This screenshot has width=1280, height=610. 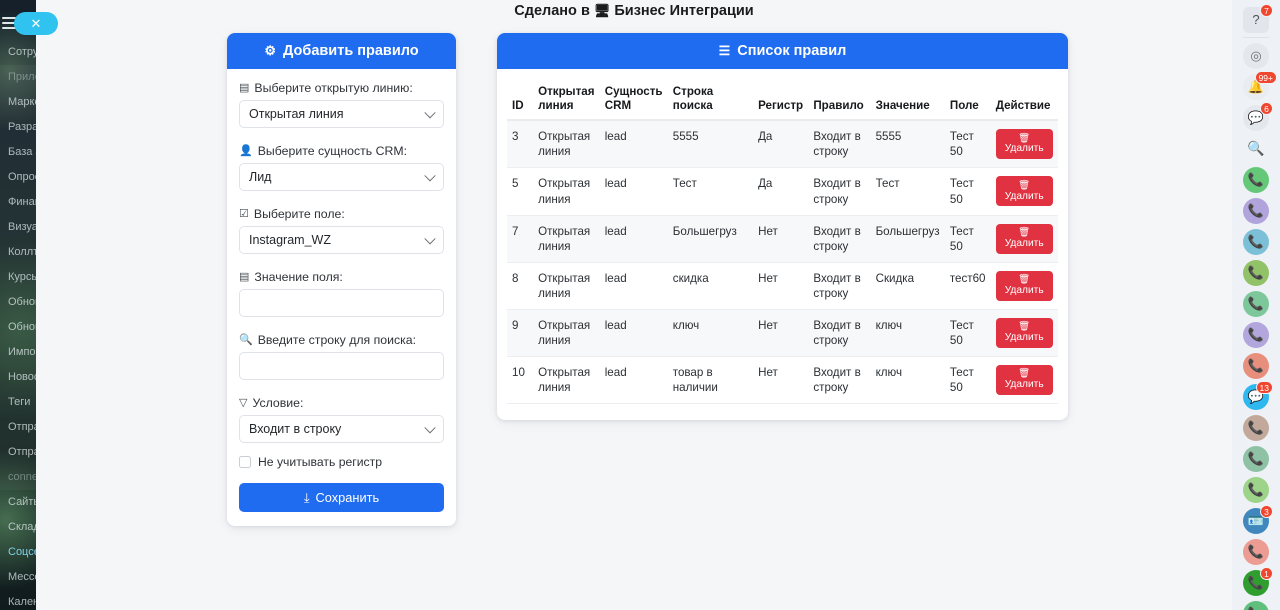 I want to click on background-menu-item: connectors, so click(x=18, y=477).